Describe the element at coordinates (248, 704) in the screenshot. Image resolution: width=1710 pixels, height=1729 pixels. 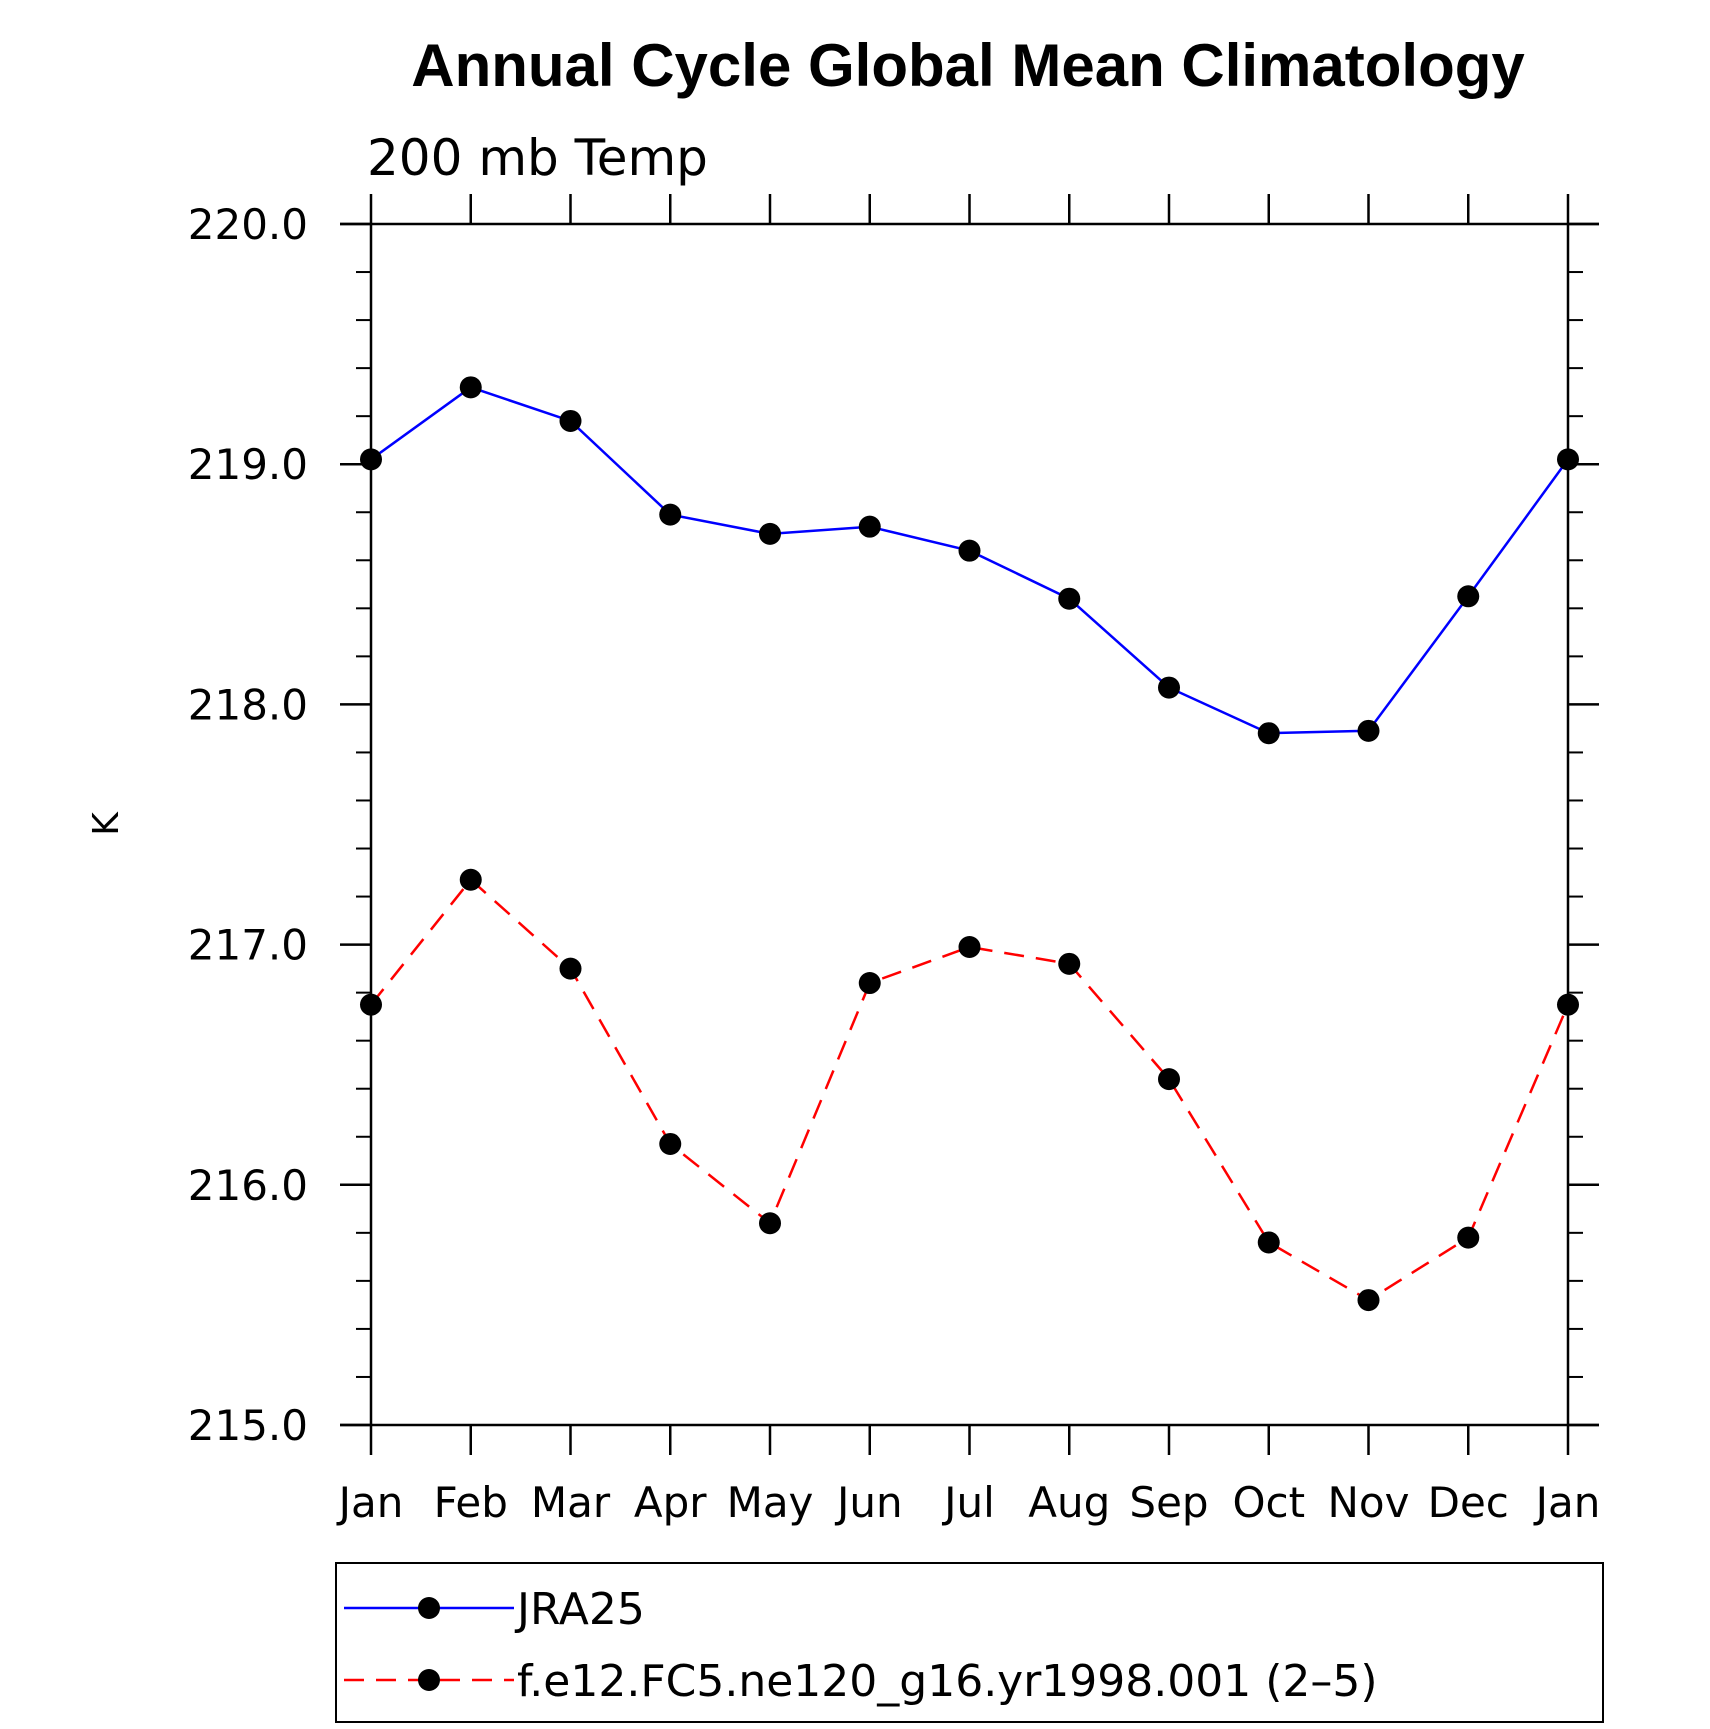
I see `y-tick-label: 218.0` at that location.